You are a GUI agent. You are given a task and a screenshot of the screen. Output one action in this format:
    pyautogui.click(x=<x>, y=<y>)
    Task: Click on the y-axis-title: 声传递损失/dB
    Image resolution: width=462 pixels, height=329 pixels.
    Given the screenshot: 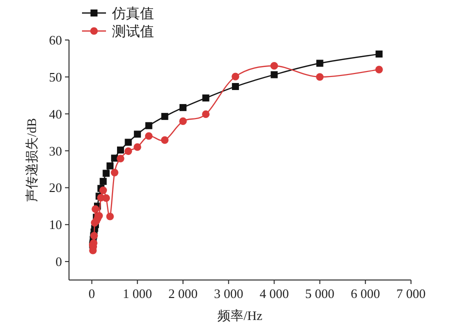 What is the action you would take?
    pyautogui.click(x=31, y=160)
    